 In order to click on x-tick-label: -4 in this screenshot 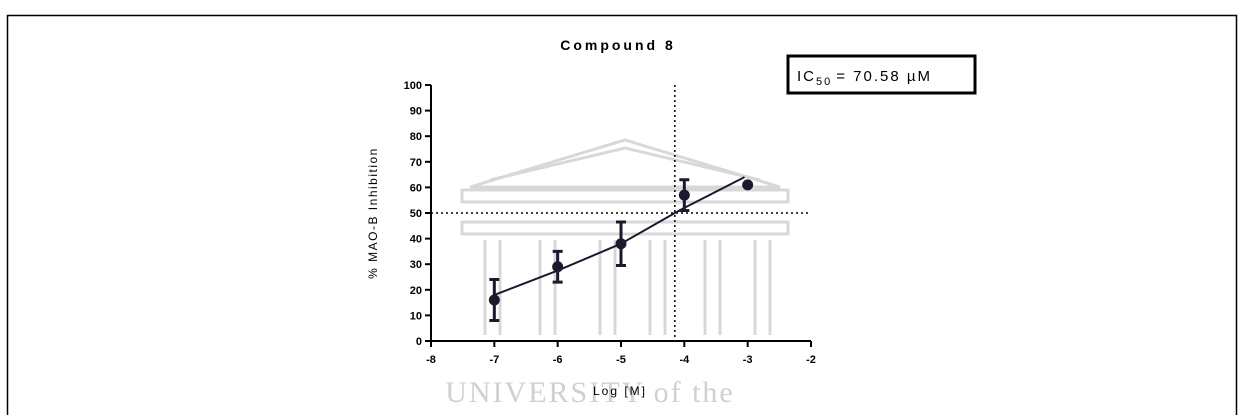, I will do `click(684, 360)`.